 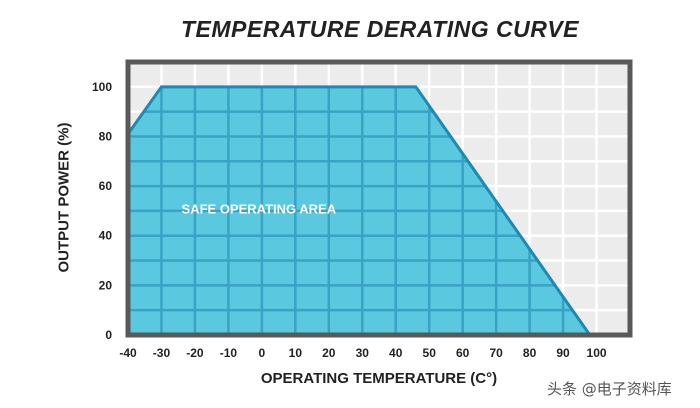 I want to click on x-tick-label: 80, so click(x=530, y=353).